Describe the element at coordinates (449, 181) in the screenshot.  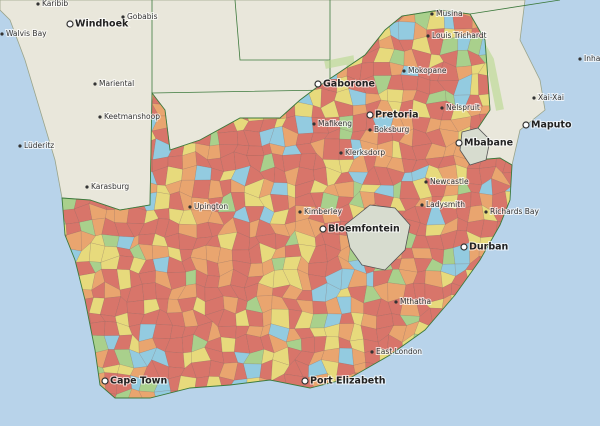
I see `place-label: Newcastle` at that location.